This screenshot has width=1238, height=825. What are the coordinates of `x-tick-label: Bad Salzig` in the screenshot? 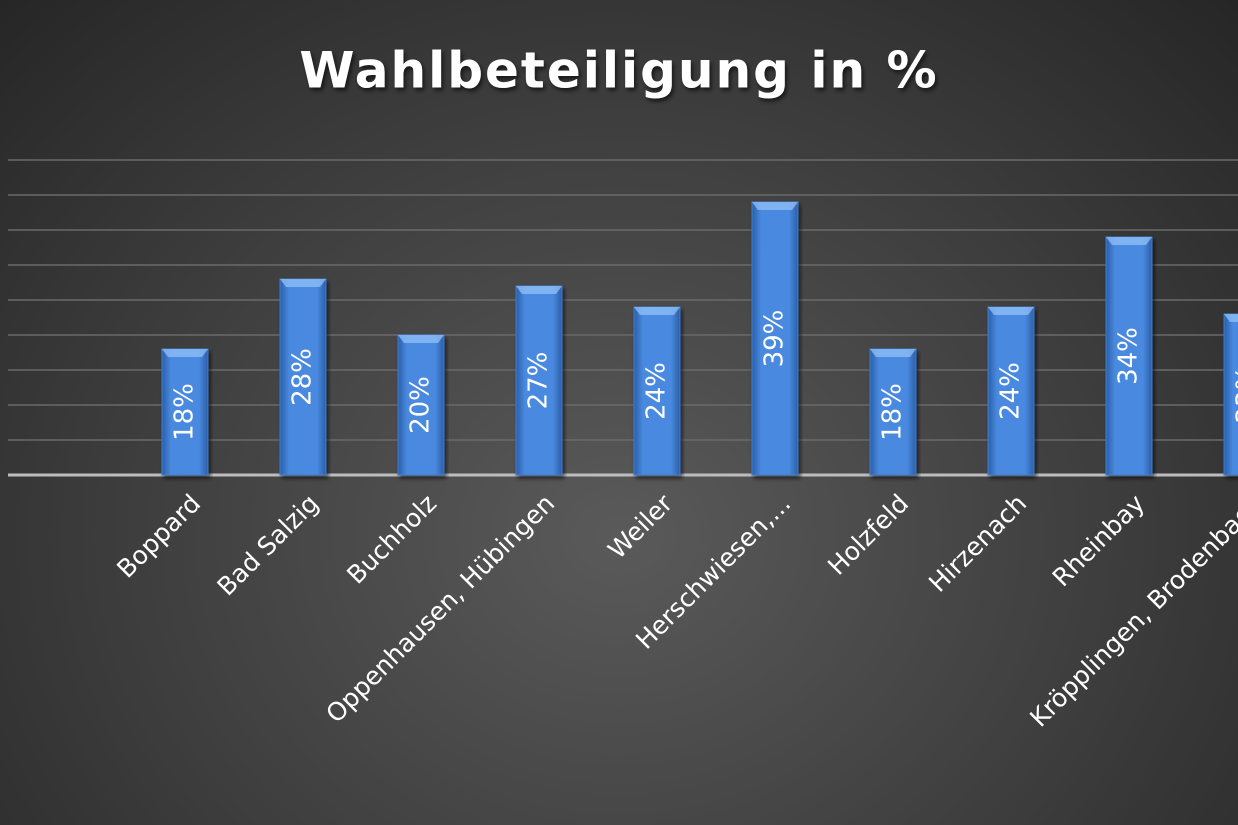 It's located at (268, 545).